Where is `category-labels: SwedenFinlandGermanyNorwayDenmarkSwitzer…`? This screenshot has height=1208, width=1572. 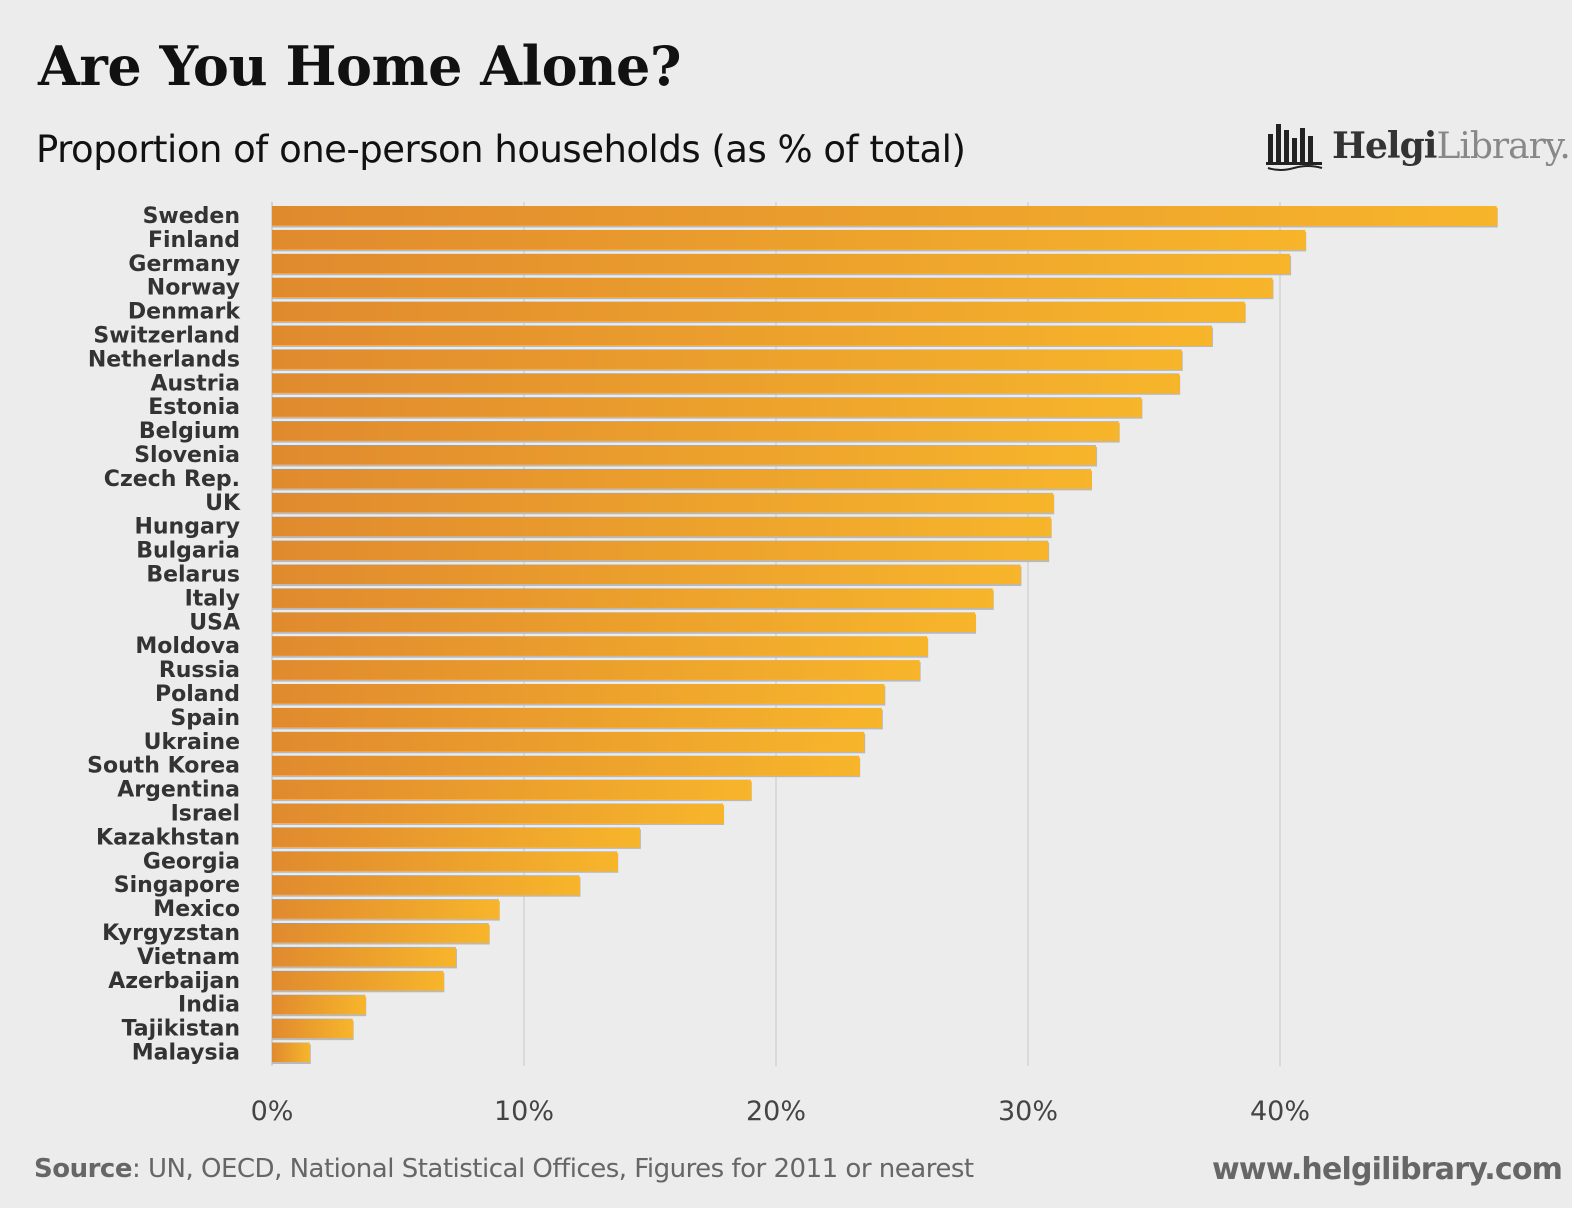
category-labels: SwedenFinlandGermanyNorwayDenmarkSwitzer… is located at coordinates (164, 635).